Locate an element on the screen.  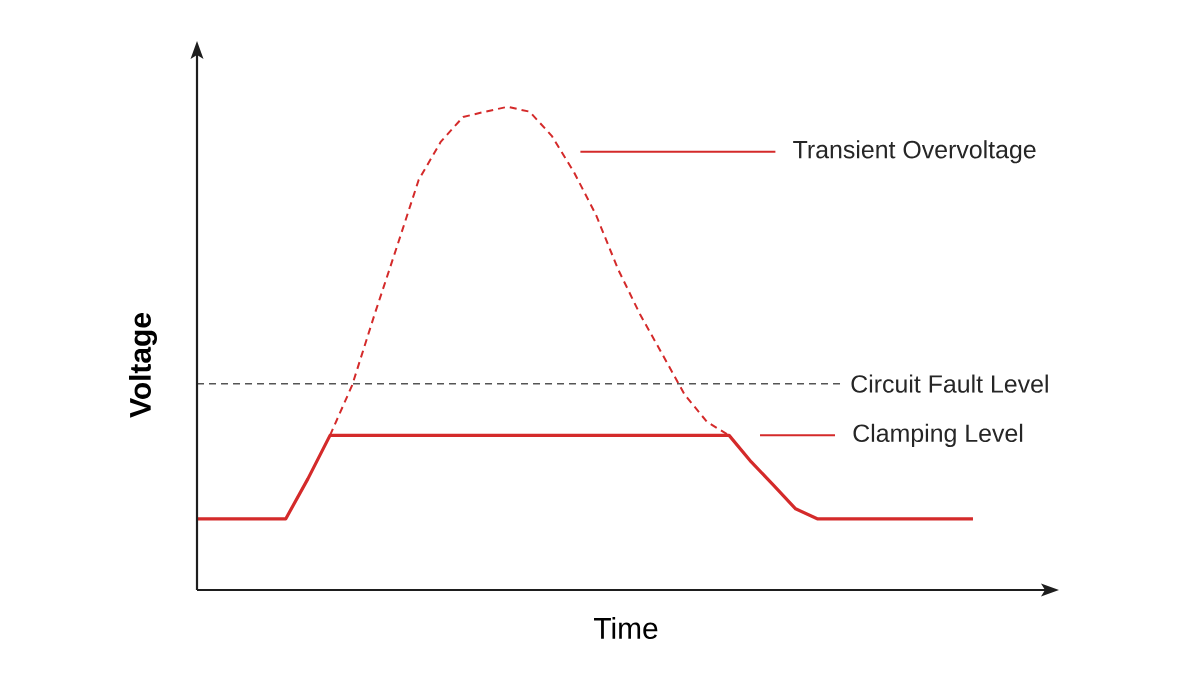
ref-line-label: Circuit Fault Level is located at coordinates (949, 383).